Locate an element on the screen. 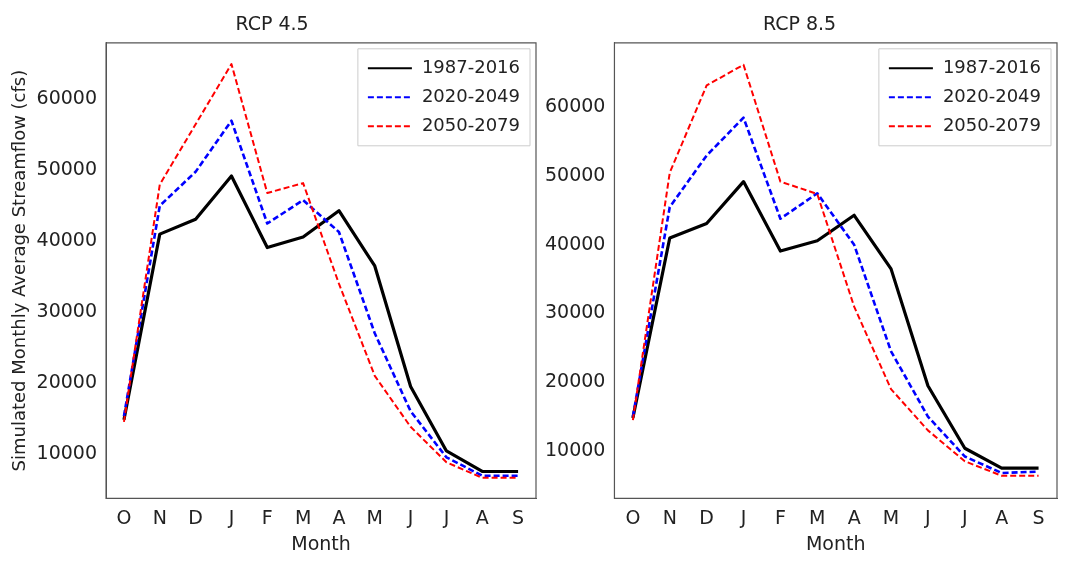  chart-title: RCP 8.5 is located at coordinates (799, 23).